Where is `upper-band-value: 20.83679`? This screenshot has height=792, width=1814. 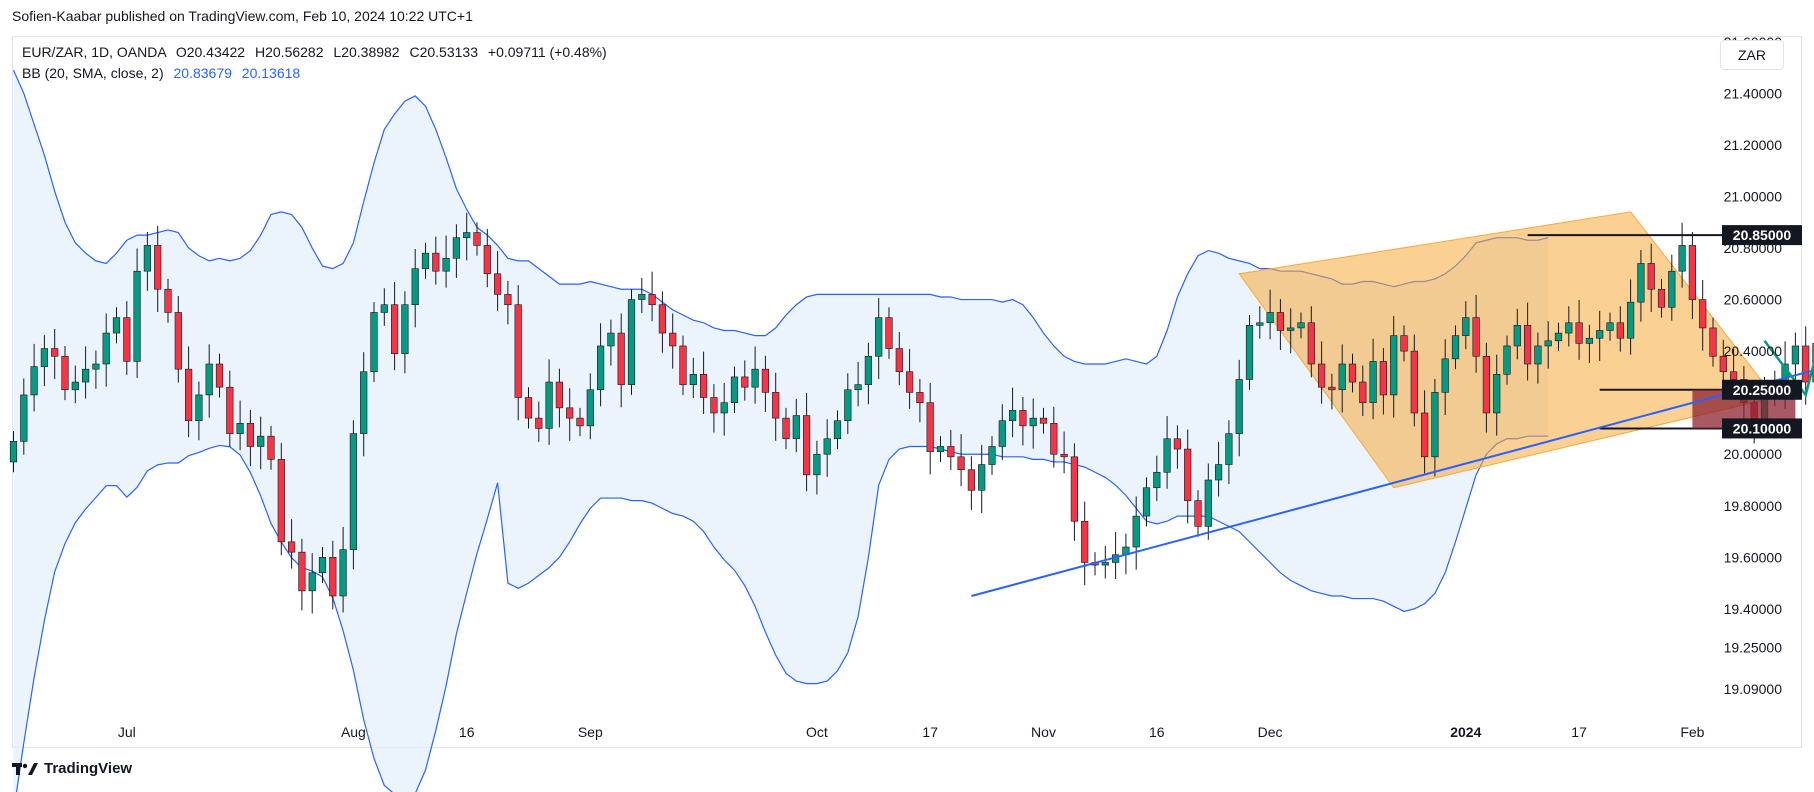
upper-band-value: 20.83679 is located at coordinates (202, 73).